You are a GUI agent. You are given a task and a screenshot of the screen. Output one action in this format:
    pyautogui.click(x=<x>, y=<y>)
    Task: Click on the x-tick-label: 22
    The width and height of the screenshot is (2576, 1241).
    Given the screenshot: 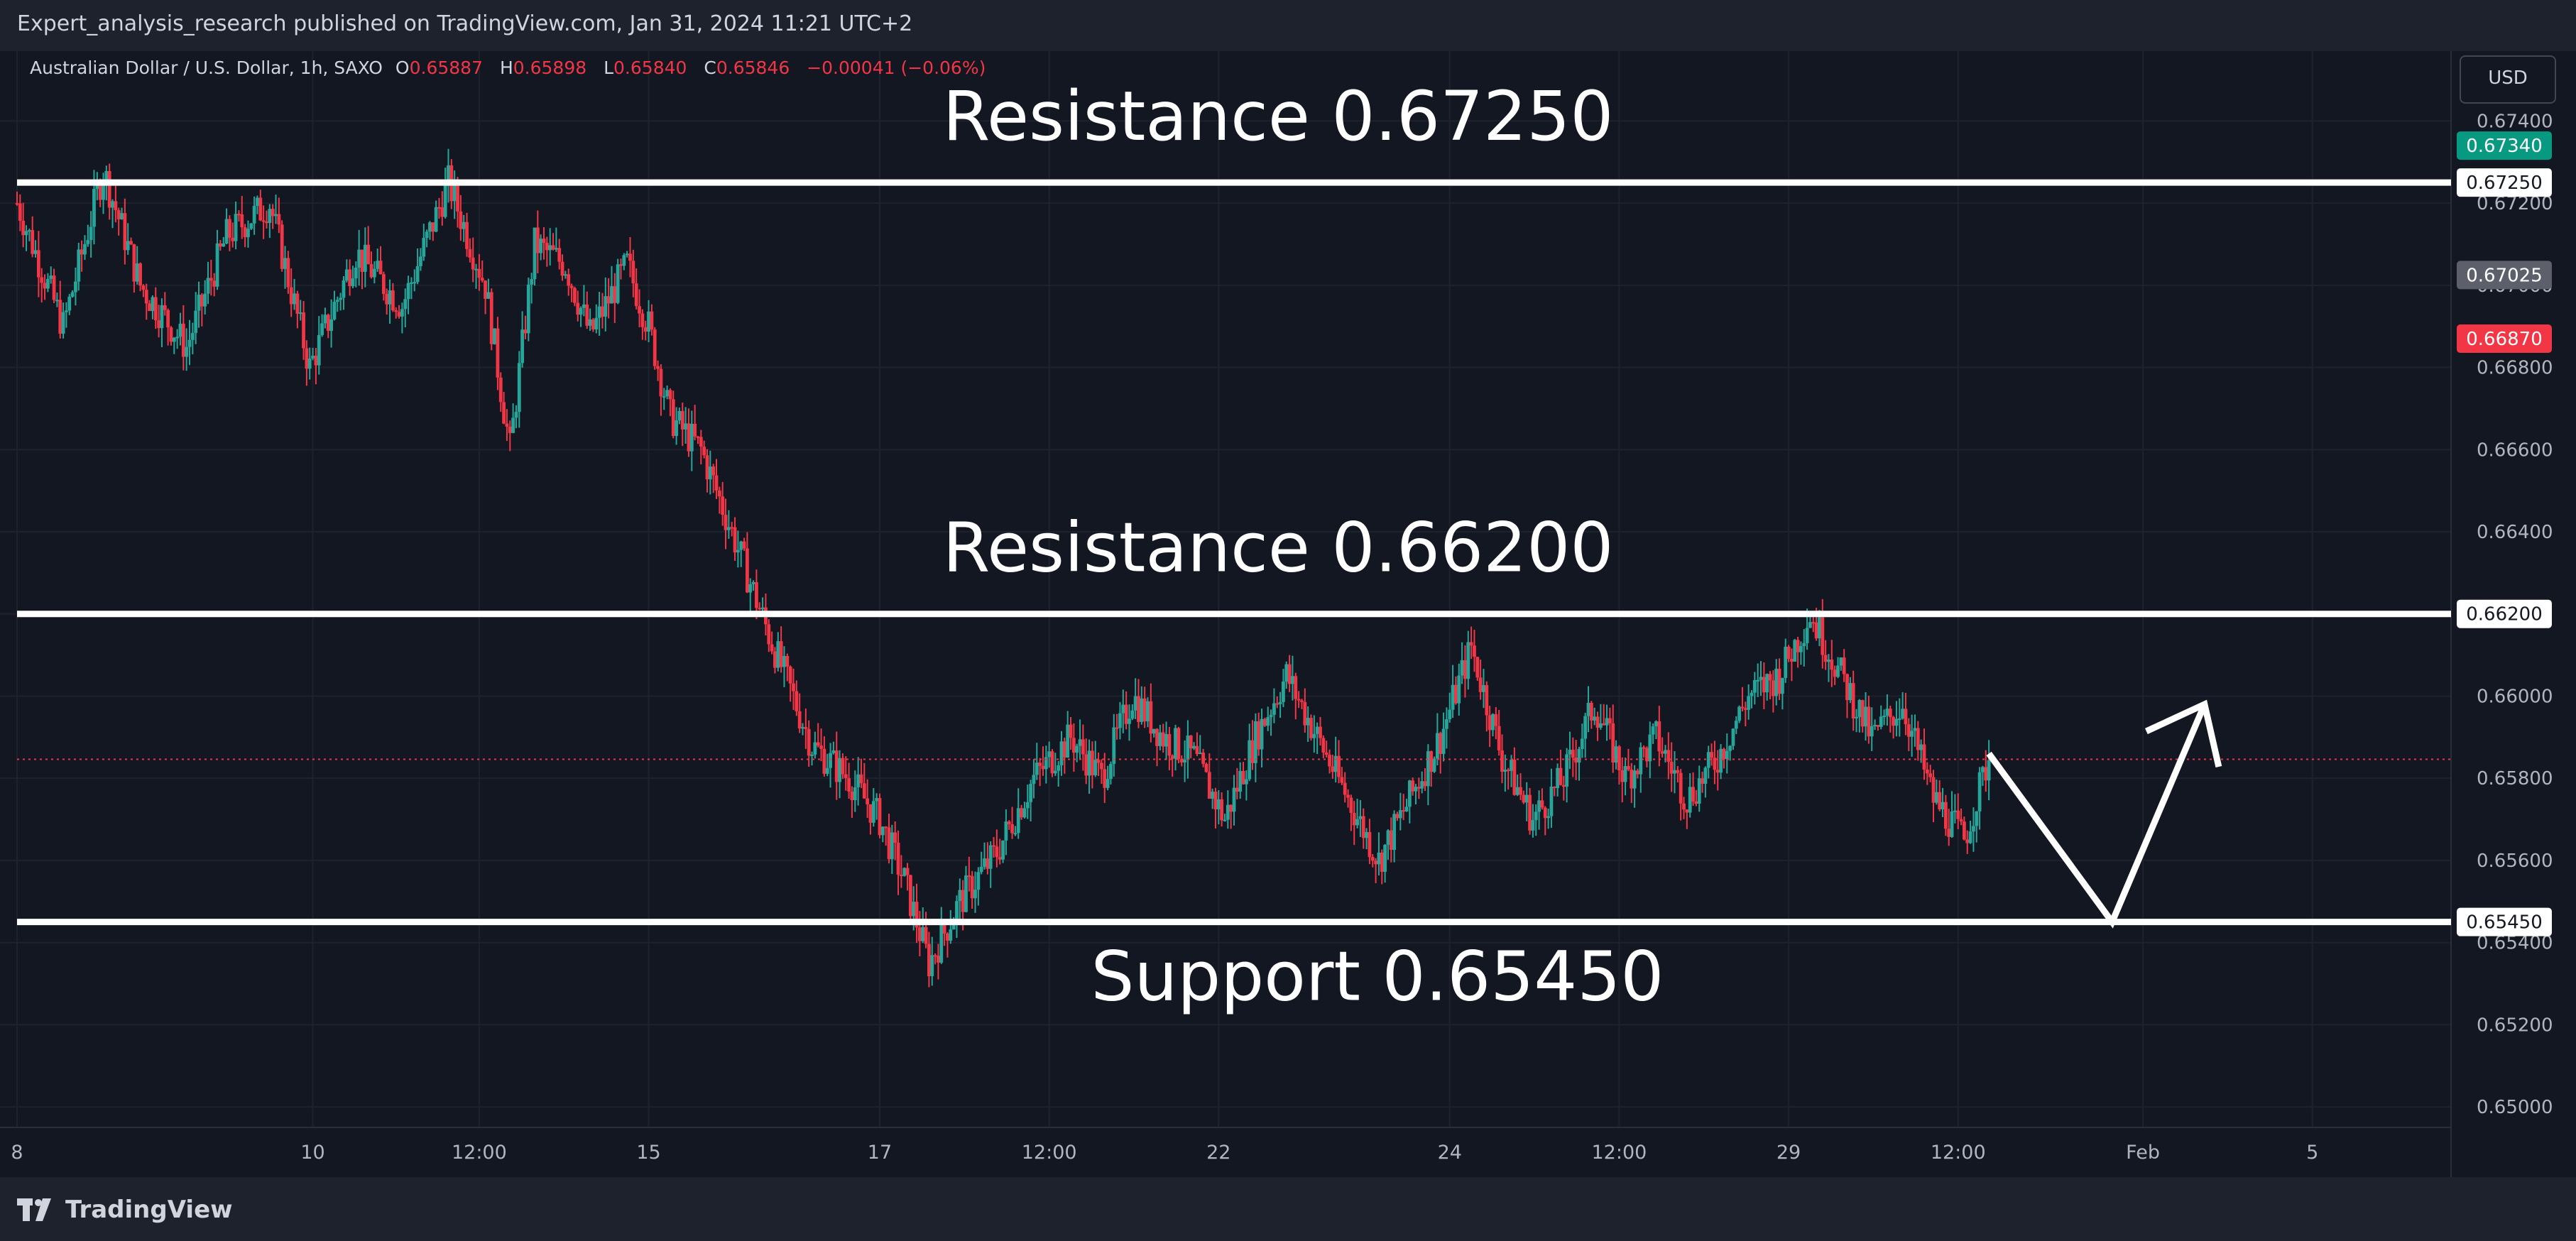 What is the action you would take?
    pyautogui.click(x=1218, y=1153)
    